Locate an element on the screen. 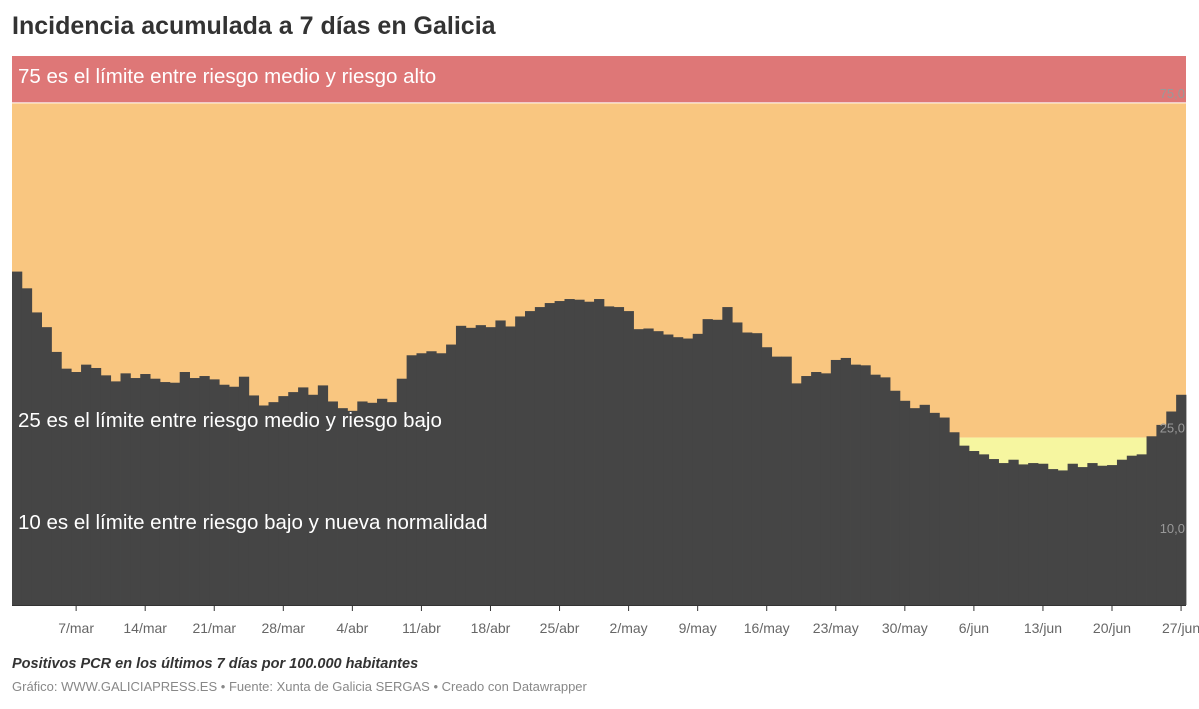 This screenshot has height=709, width=1199. x-tick-label: 27/jun is located at coordinates (1180, 628).